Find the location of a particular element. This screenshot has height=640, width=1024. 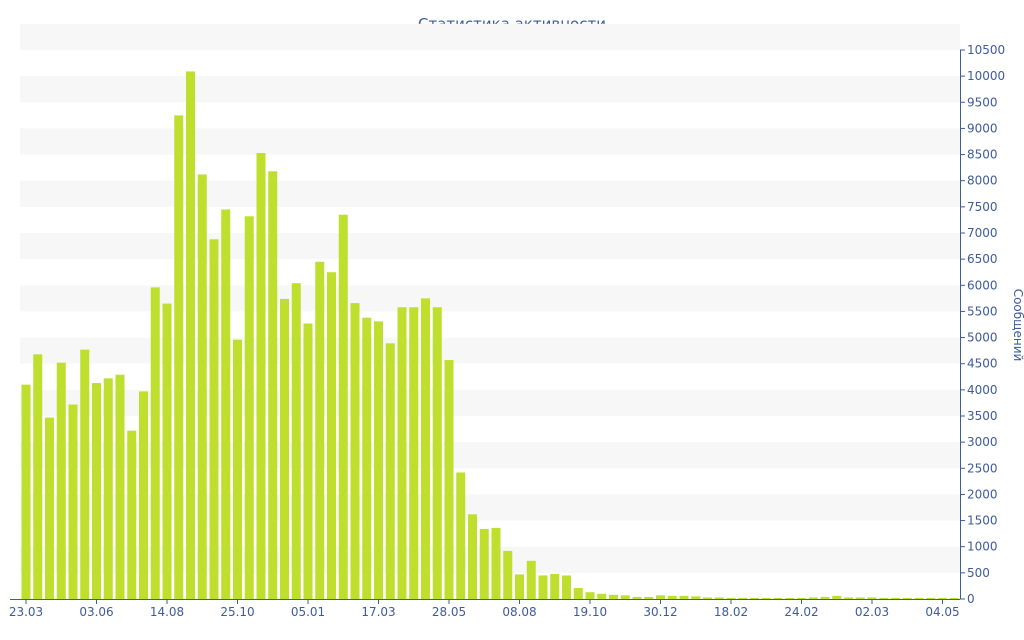

y-tick-label: 4500 is located at coordinates (982, 364).